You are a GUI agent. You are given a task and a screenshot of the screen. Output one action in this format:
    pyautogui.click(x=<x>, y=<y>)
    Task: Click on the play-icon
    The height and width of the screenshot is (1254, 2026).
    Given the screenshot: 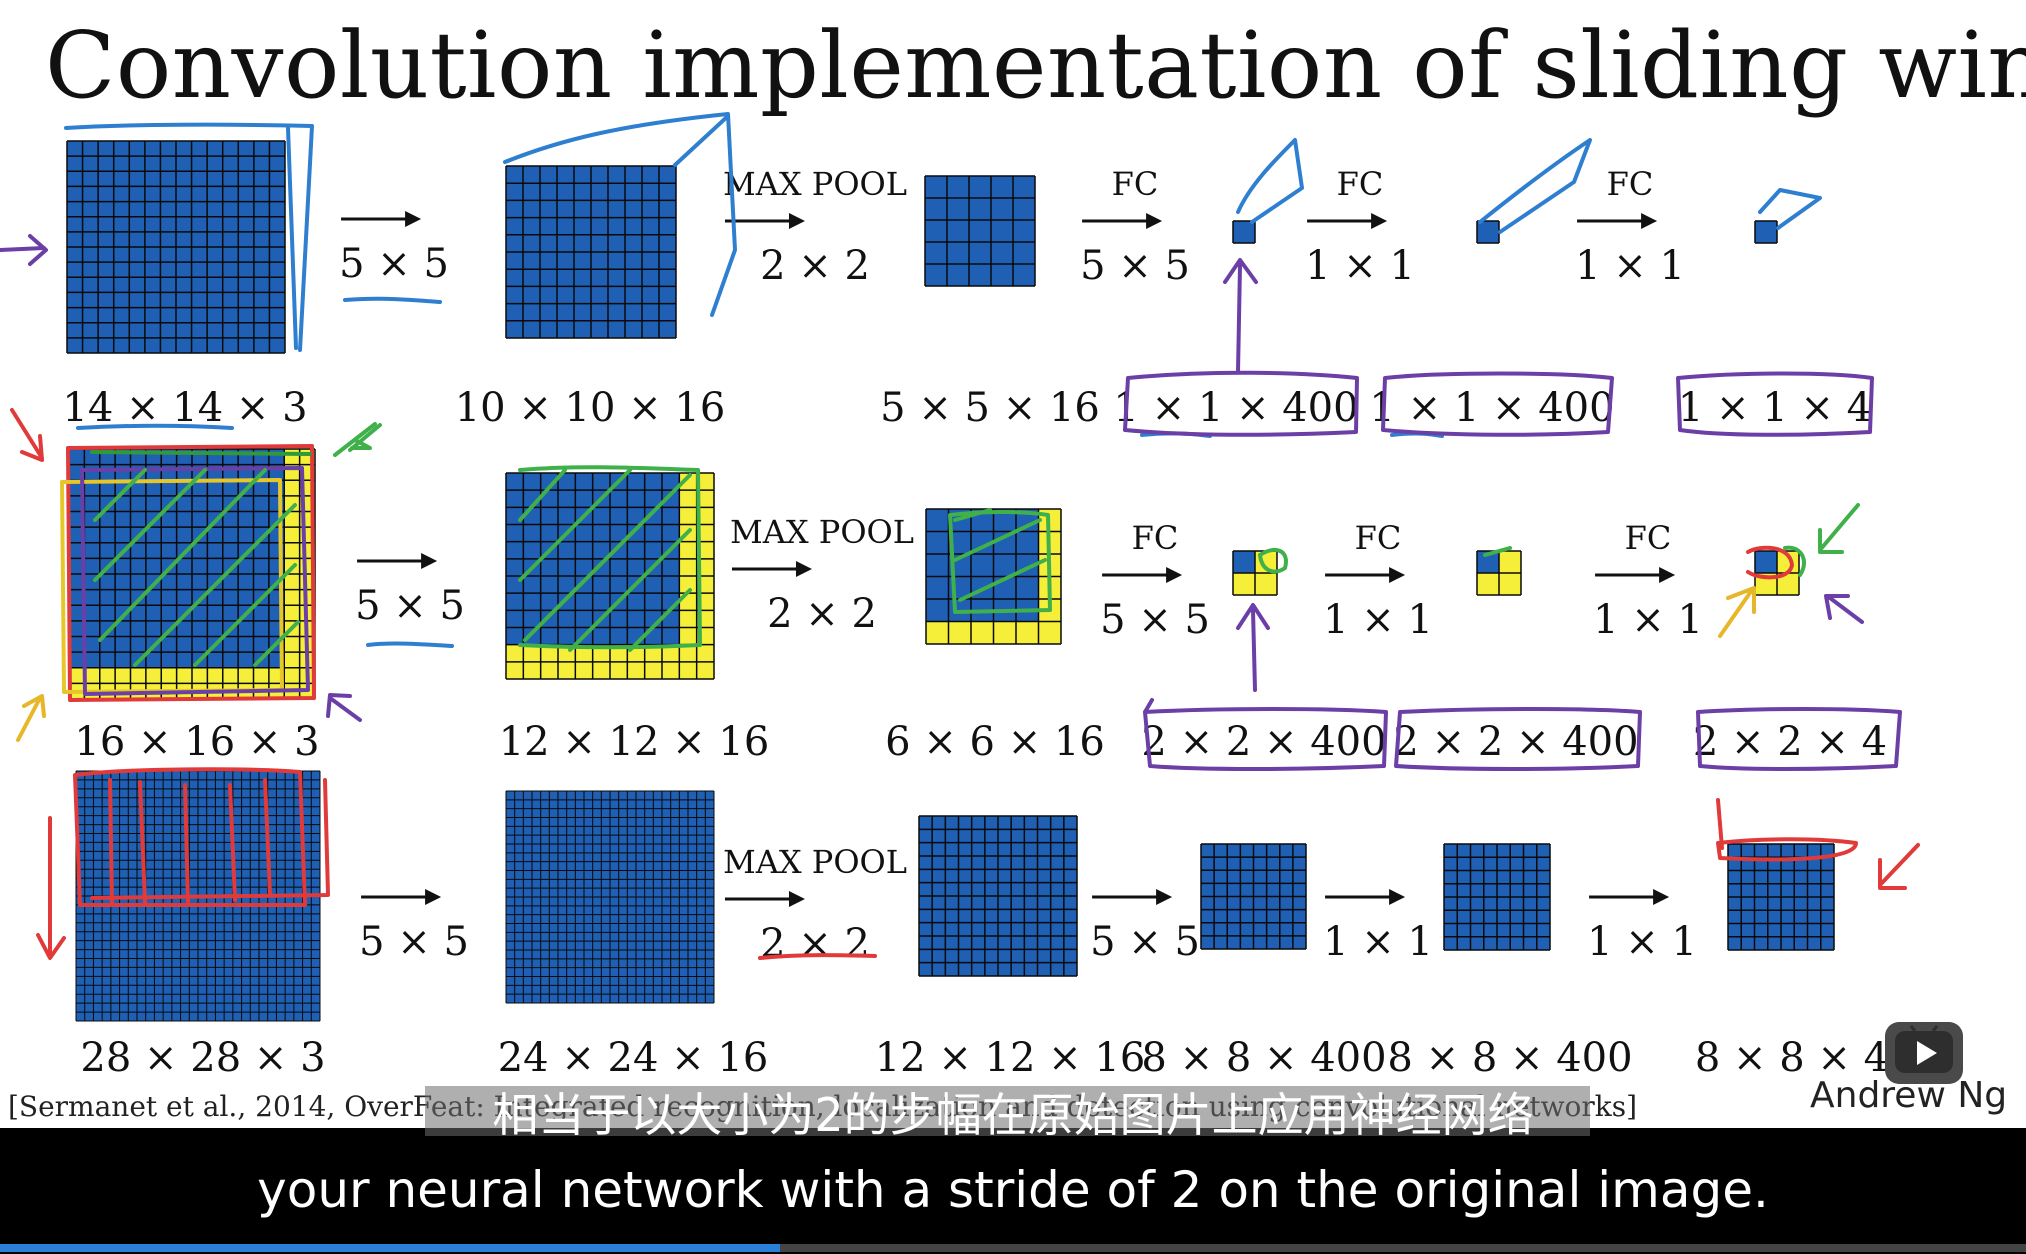 What is the action you would take?
    pyautogui.click(x=1924, y=1049)
    